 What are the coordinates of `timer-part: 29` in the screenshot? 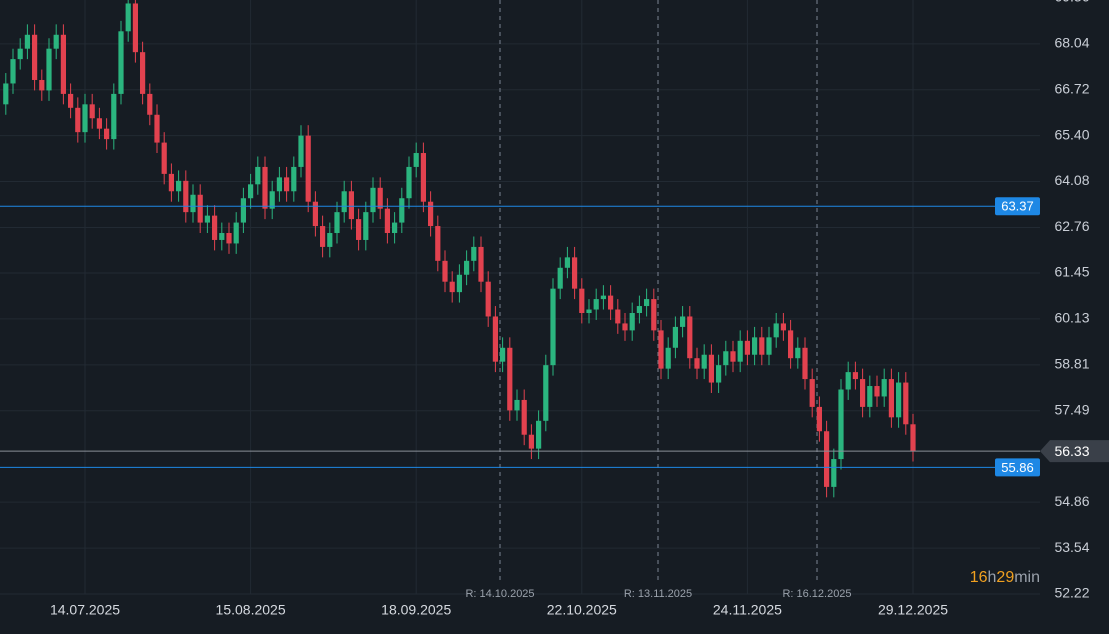 It's located at (1005, 577).